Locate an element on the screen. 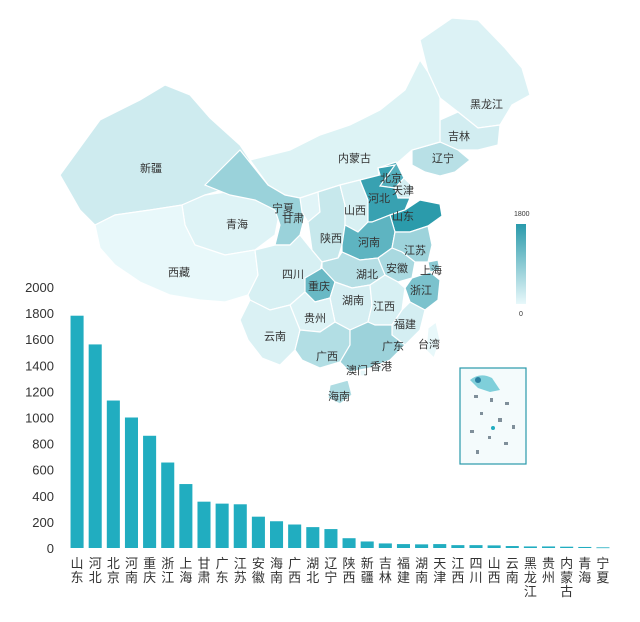  province-guangdong is located at coordinates (372, 347).